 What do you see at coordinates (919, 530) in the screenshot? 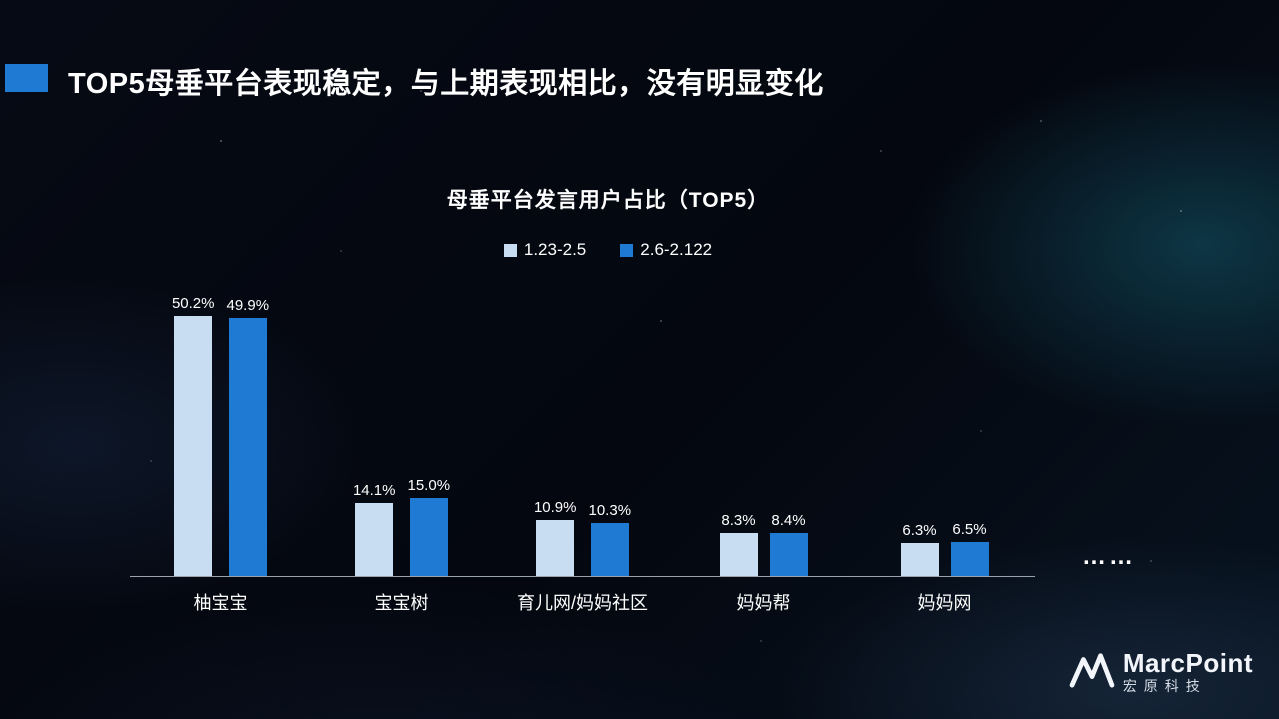
I see `bar-value-label: 6.3%` at bounding box center [919, 530].